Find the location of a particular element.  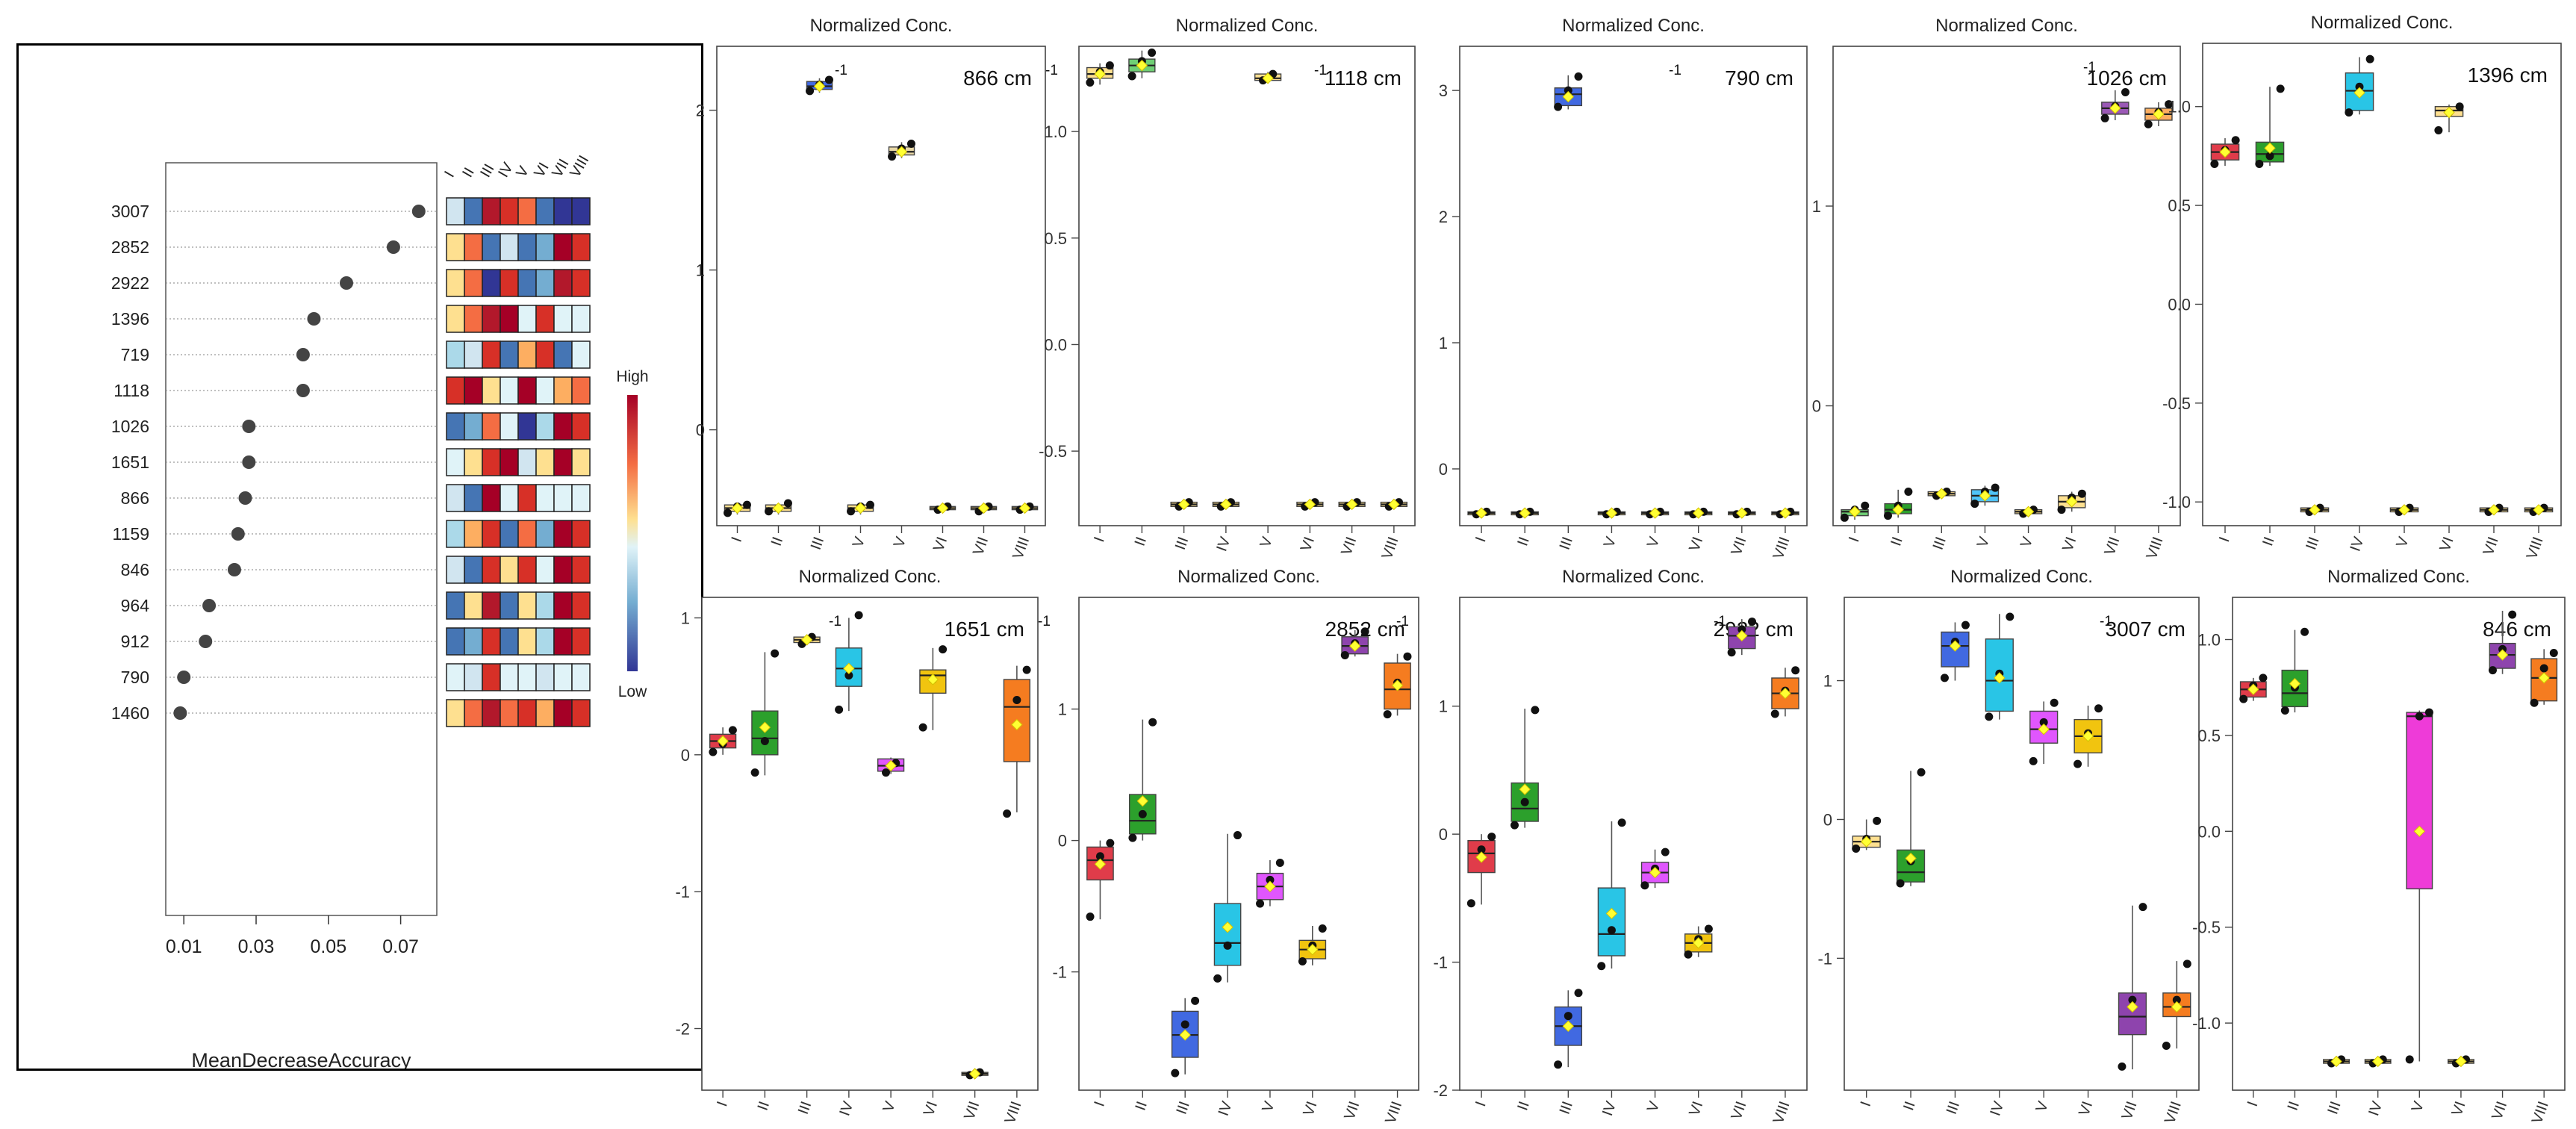

row-label: 3007 is located at coordinates (130, 212).